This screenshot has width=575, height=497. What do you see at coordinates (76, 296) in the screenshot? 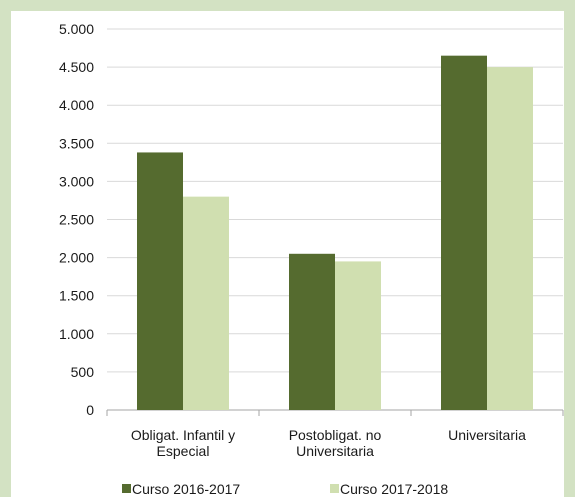
I see `y-tick-label: 1.500` at bounding box center [76, 296].